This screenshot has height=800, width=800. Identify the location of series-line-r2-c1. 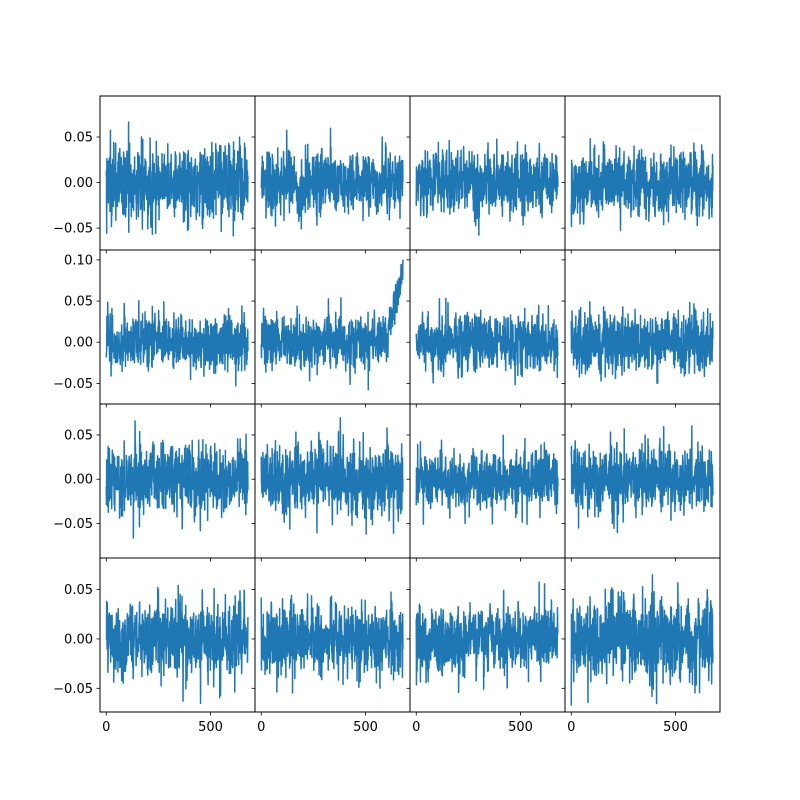
(332, 475).